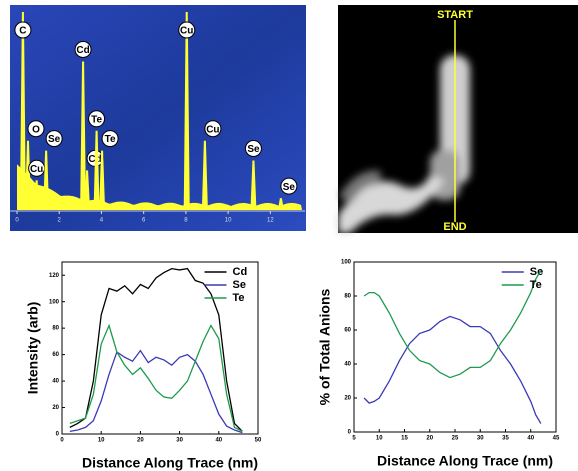  I want to click on x-tick-label: 12, so click(270, 221).